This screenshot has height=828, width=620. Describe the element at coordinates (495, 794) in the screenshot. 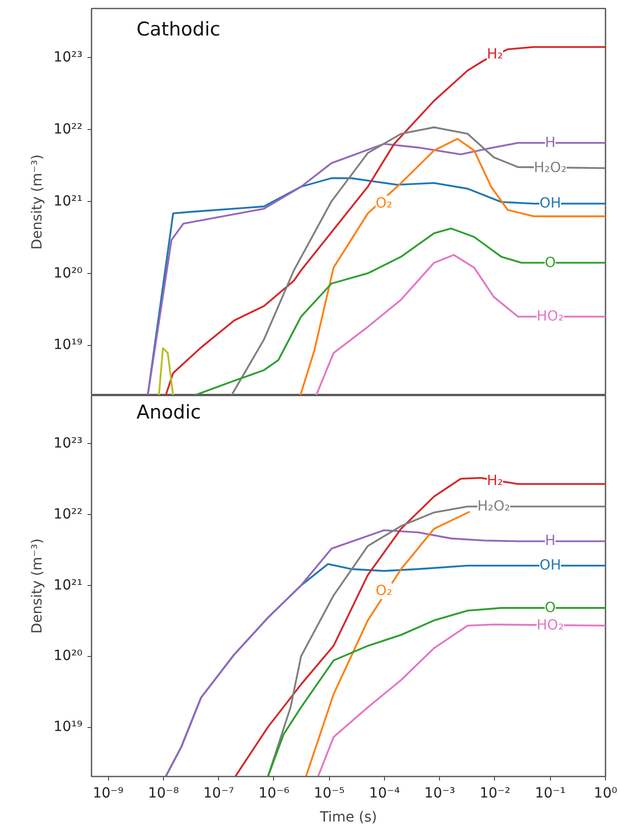

I see `x-tick-label: 10⁻²` at that location.